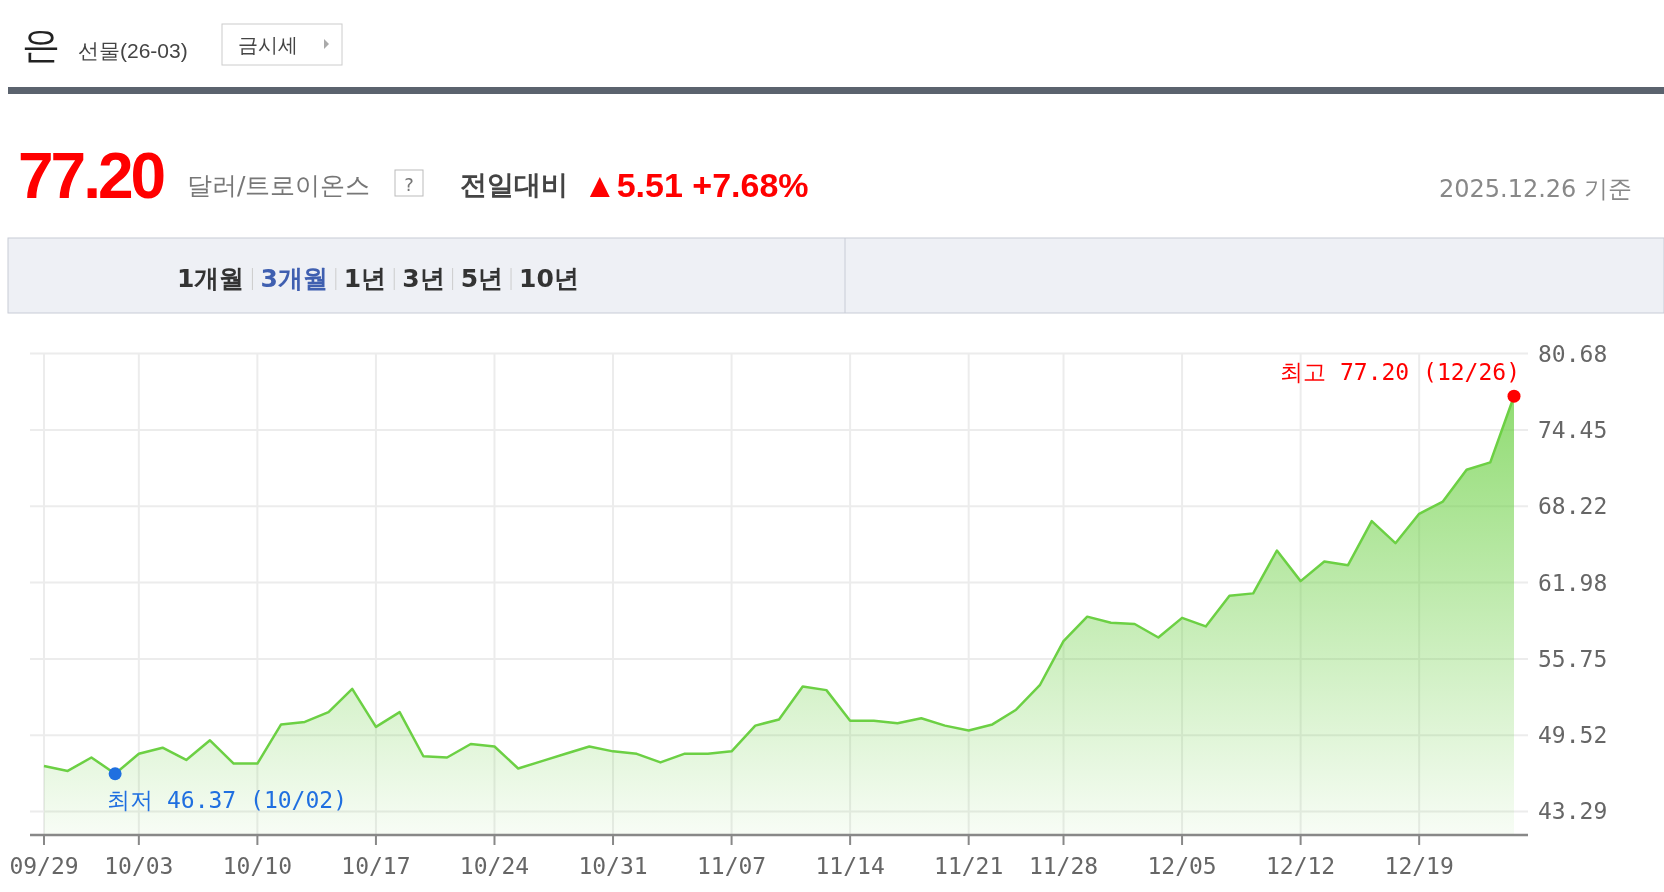 This screenshot has width=1664, height=892. I want to click on x-tick-label: 12/05, so click(1182, 866).